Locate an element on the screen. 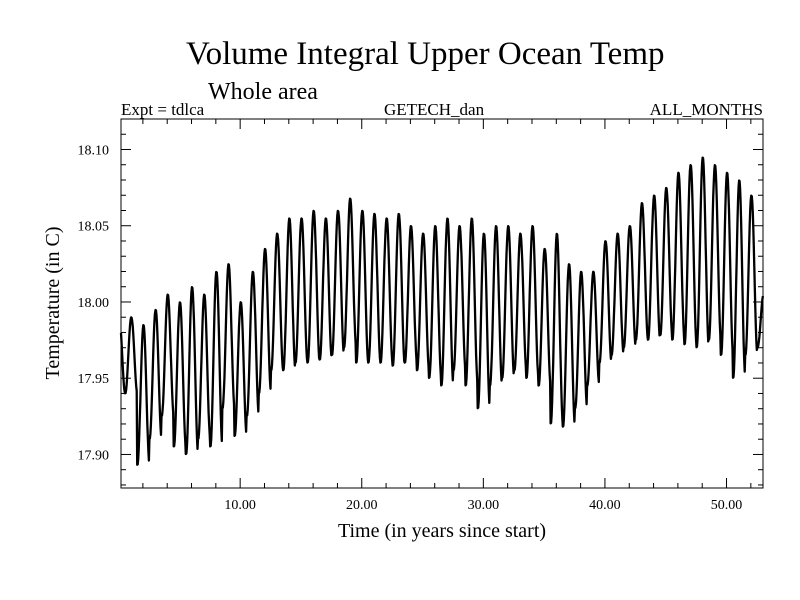 This screenshot has height=600, width=800. y-tick-label: 18.00 is located at coordinates (94, 303).